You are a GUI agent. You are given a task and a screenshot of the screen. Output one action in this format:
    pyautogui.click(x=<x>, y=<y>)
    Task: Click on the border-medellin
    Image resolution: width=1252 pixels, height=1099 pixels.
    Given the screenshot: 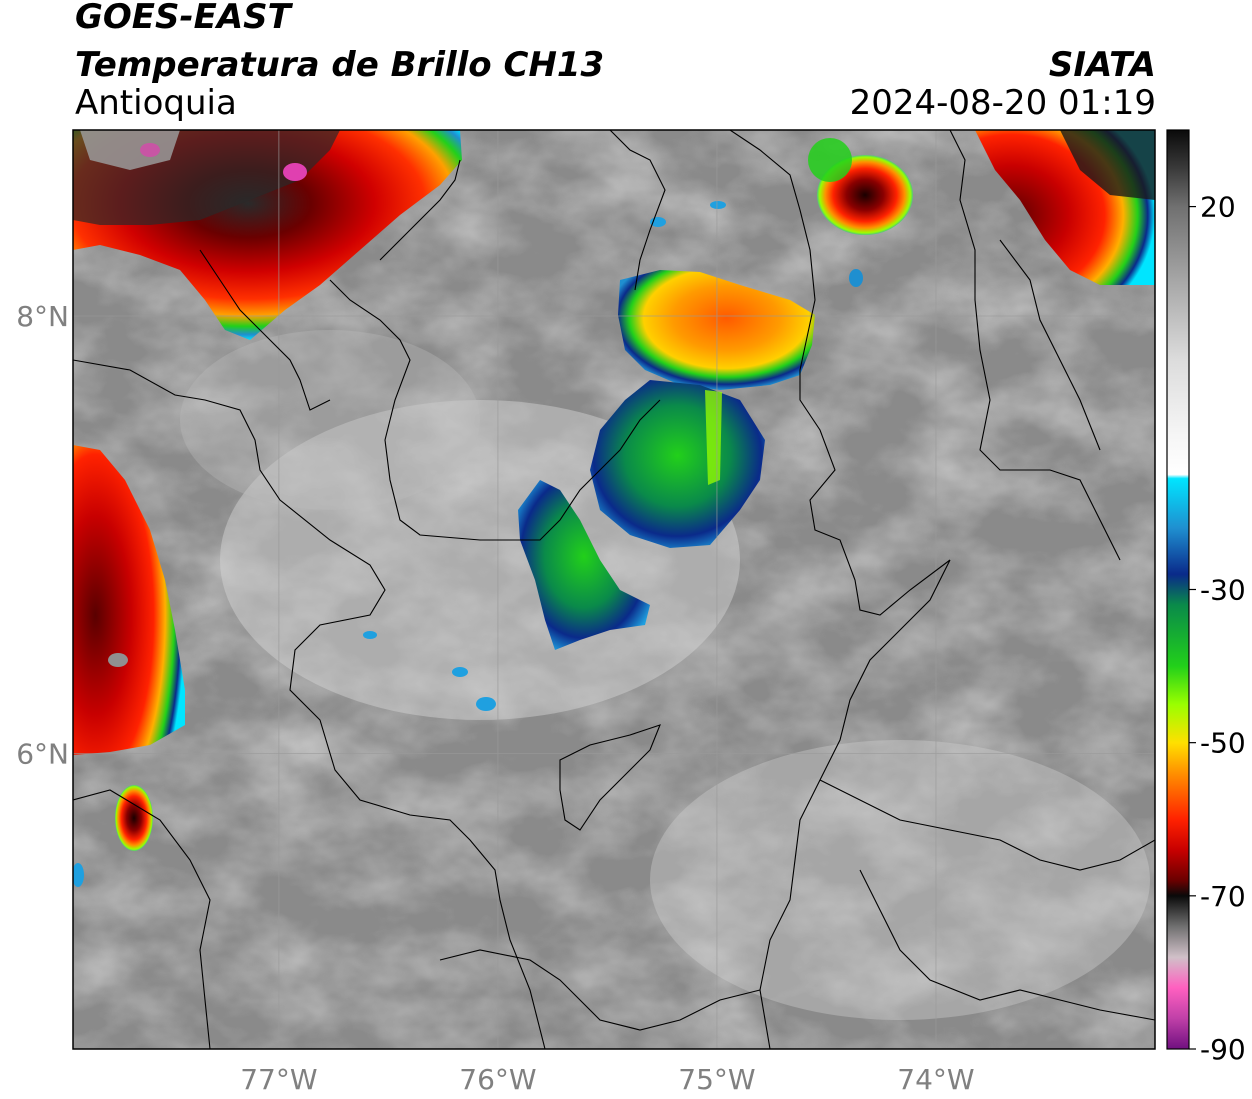 What is the action you would take?
    pyautogui.click(x=610, y=777)
    